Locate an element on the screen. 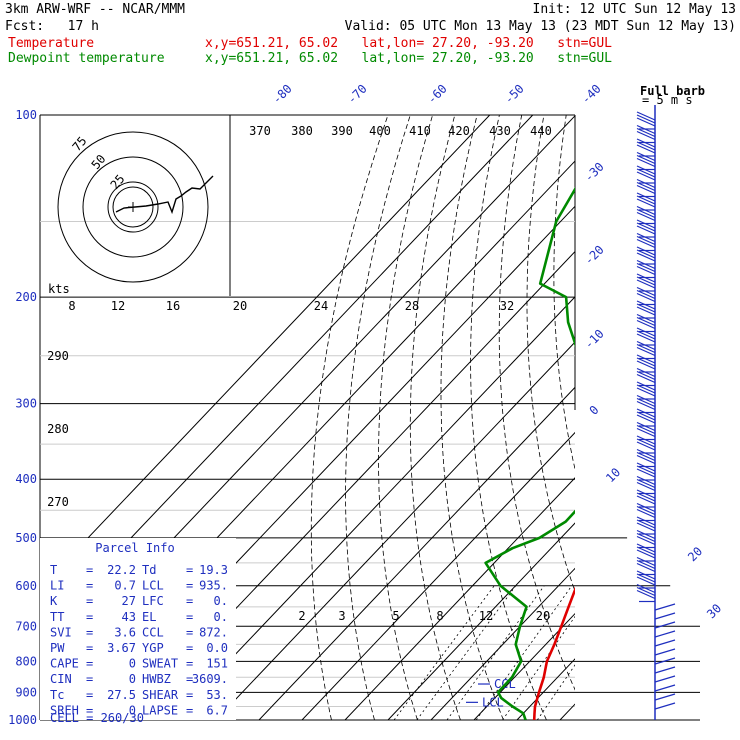  speed-tick-12: 12 is located at coordinates (118, 306).